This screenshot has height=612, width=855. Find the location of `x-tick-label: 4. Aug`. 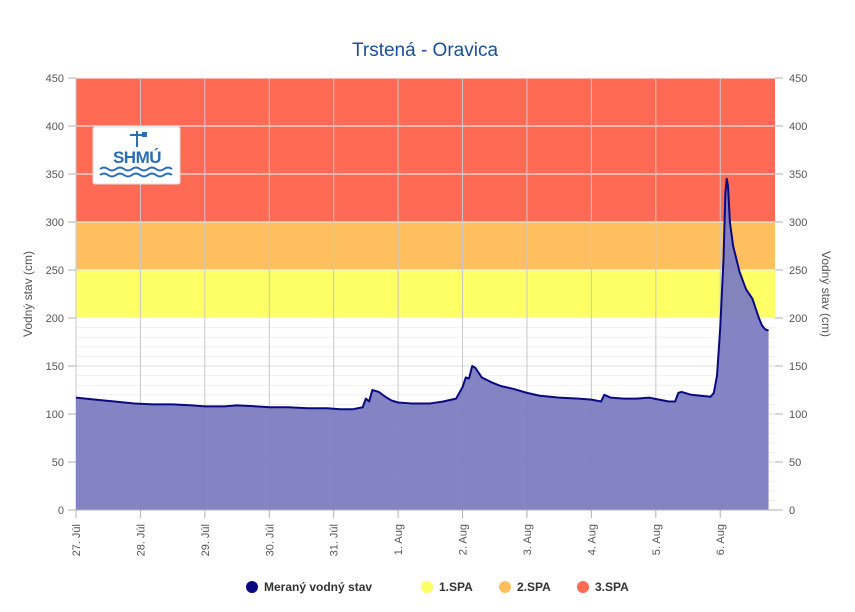

x-tick-label: 4. Aug is located at coordinates (592, 539).